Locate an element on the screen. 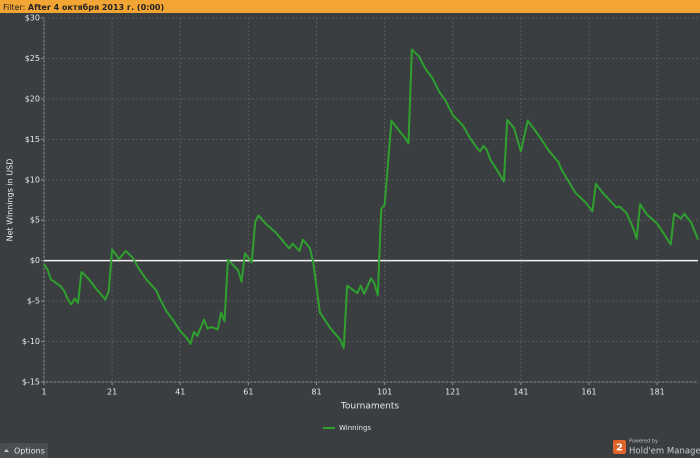  logo-number: 2 is located at coordinates (619, 448).